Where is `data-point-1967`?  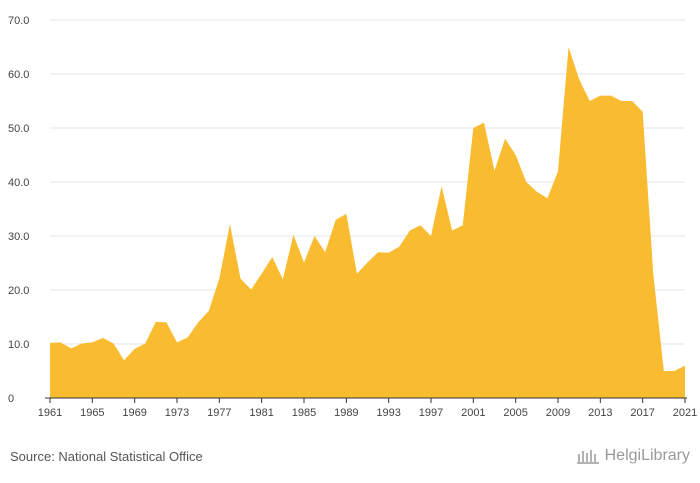
data-point-1967 is located at coordinates (114, 343).